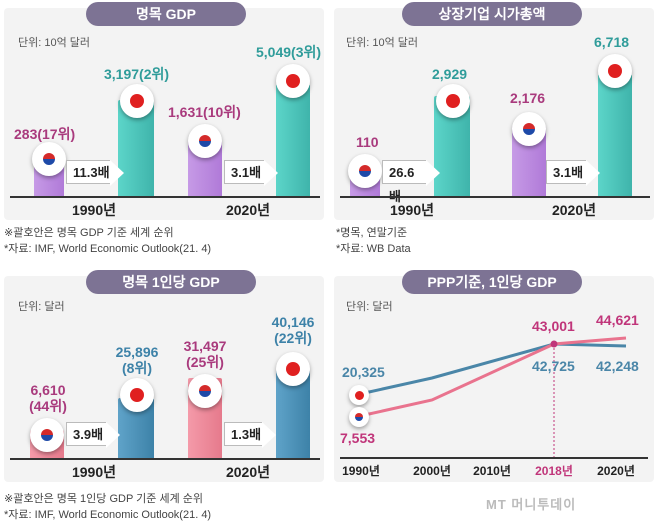 The height and width of the screenshot is (526, 658). Describe the element at coordinates (553, 326) in the screenshot. I see `kr-value-2018: 43,001` at that location.